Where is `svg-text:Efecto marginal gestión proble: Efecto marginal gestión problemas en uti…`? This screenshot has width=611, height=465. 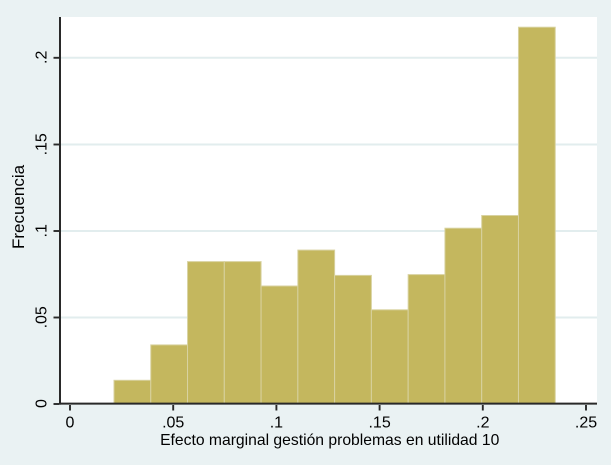
svg-text:Efecto marginal gestión proble: Efecto marginal gestión problemas en uti… is located at coordinates (330, 440).